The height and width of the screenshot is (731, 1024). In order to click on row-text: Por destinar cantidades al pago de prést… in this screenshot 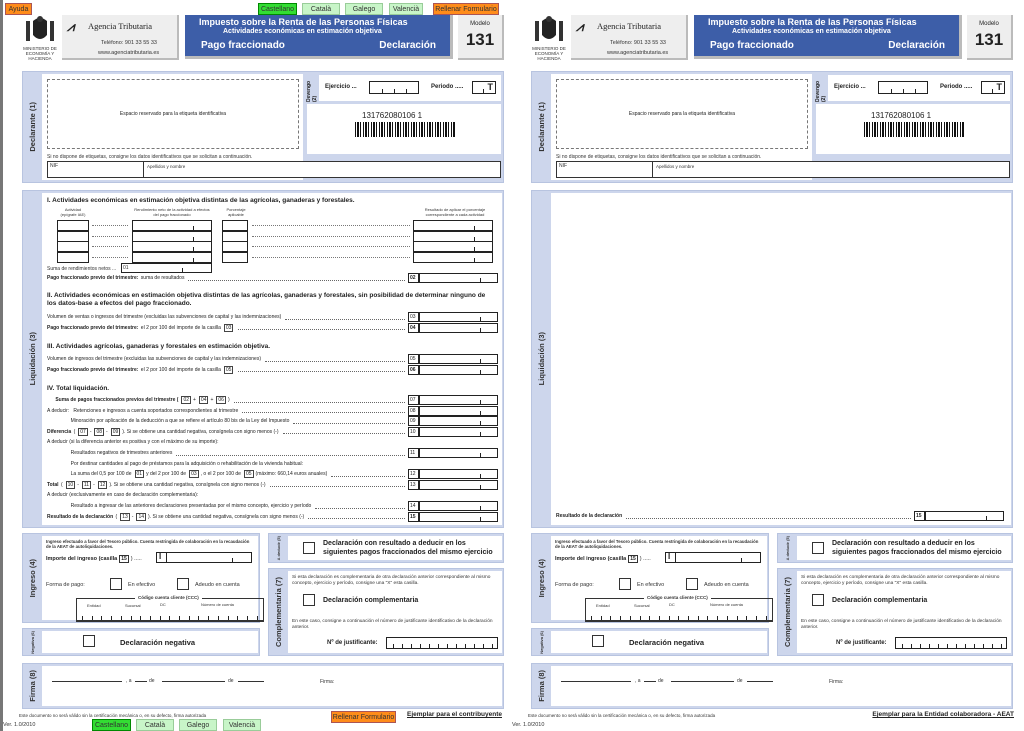, I will do `click(175, 463)`.